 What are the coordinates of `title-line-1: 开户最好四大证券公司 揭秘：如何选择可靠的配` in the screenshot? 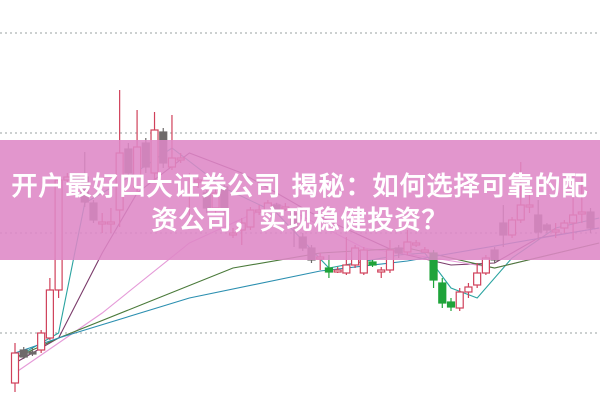 It's located at (300, 187).